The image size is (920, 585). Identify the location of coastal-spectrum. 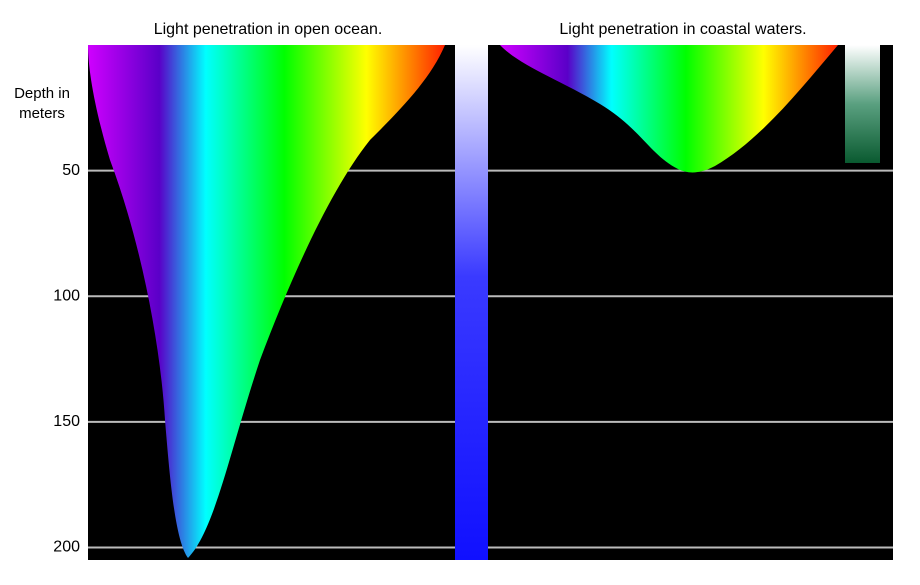
(669, 109).